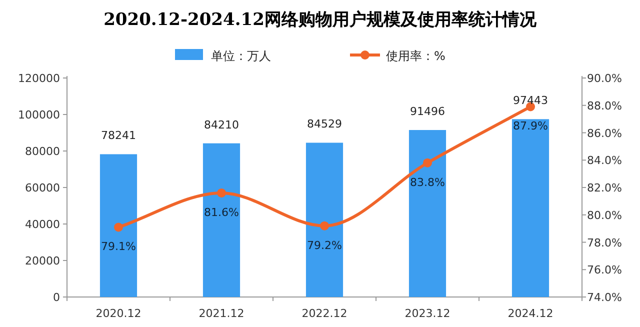 Image resolution: width=640 pixels, height=327 pixels. What do you see at coordinates (119, 313) in the screenshot?
I see `x-tick-label: 2020.12` at bounding box center [119, 313].